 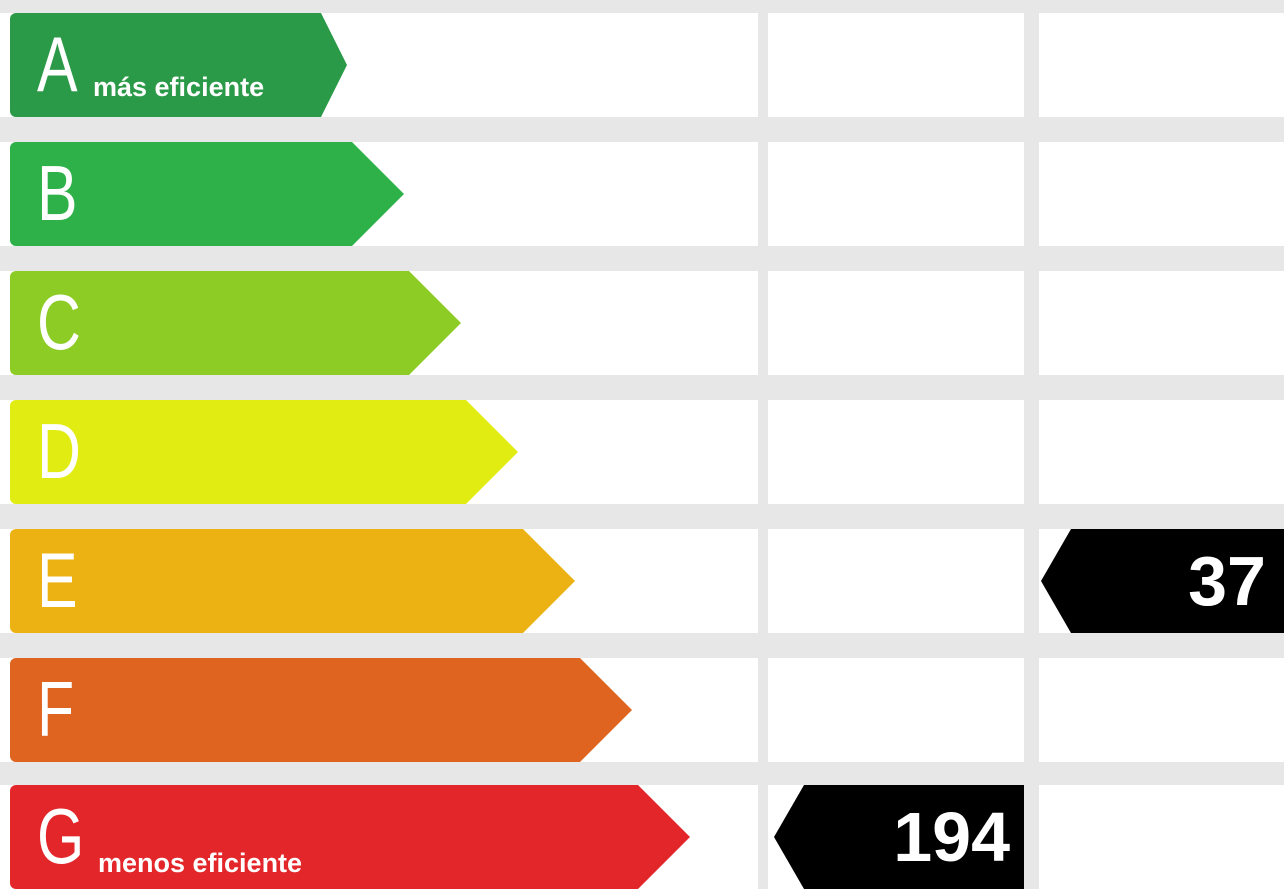 I want to click on rating-row-d: D, so click(x=642, y=452).